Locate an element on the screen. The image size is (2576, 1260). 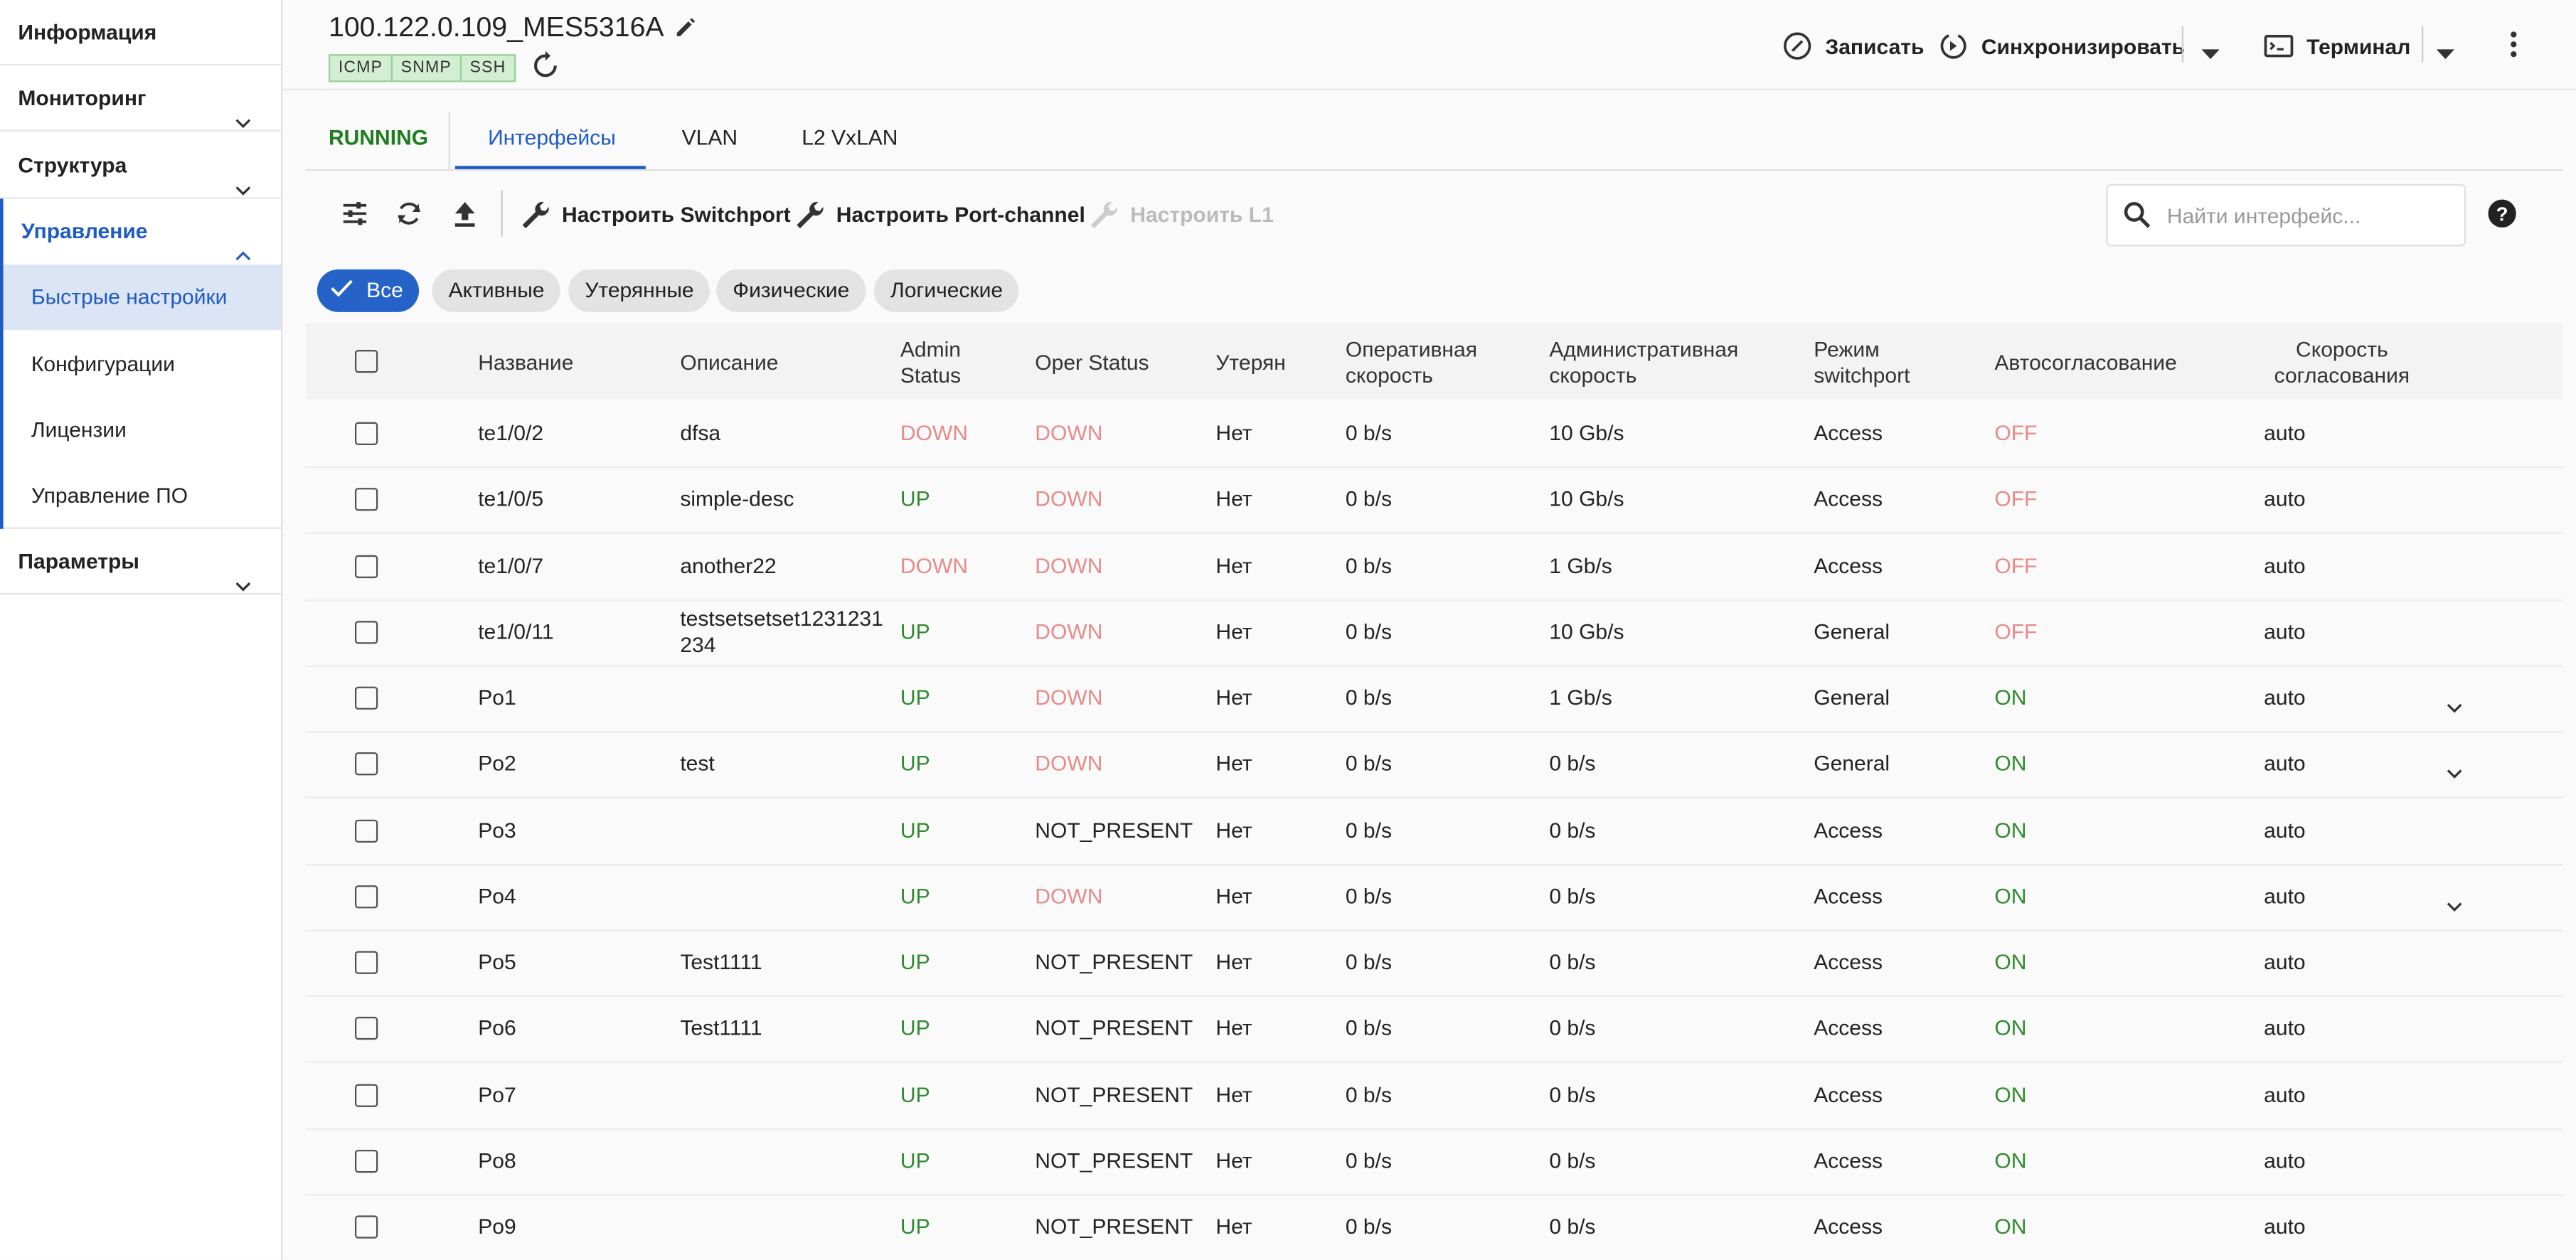
edit-icon is located at coordinates (685, 27).